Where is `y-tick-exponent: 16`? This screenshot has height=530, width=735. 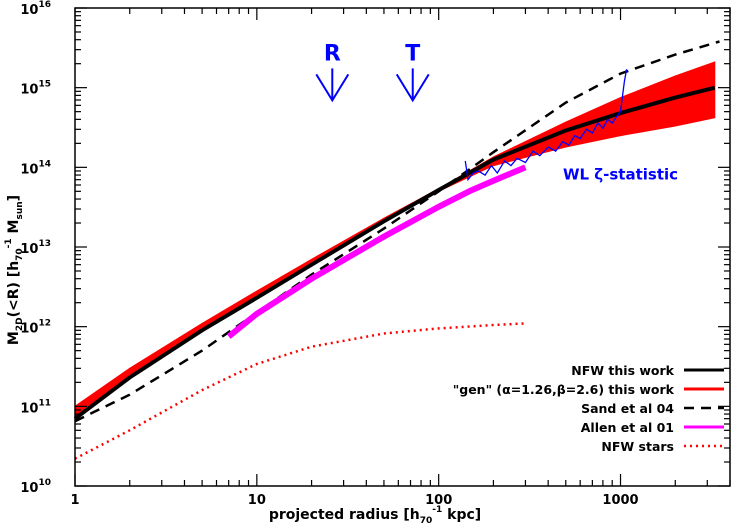 y-tick-exponent: 16 is located at coordinates (44, 5).